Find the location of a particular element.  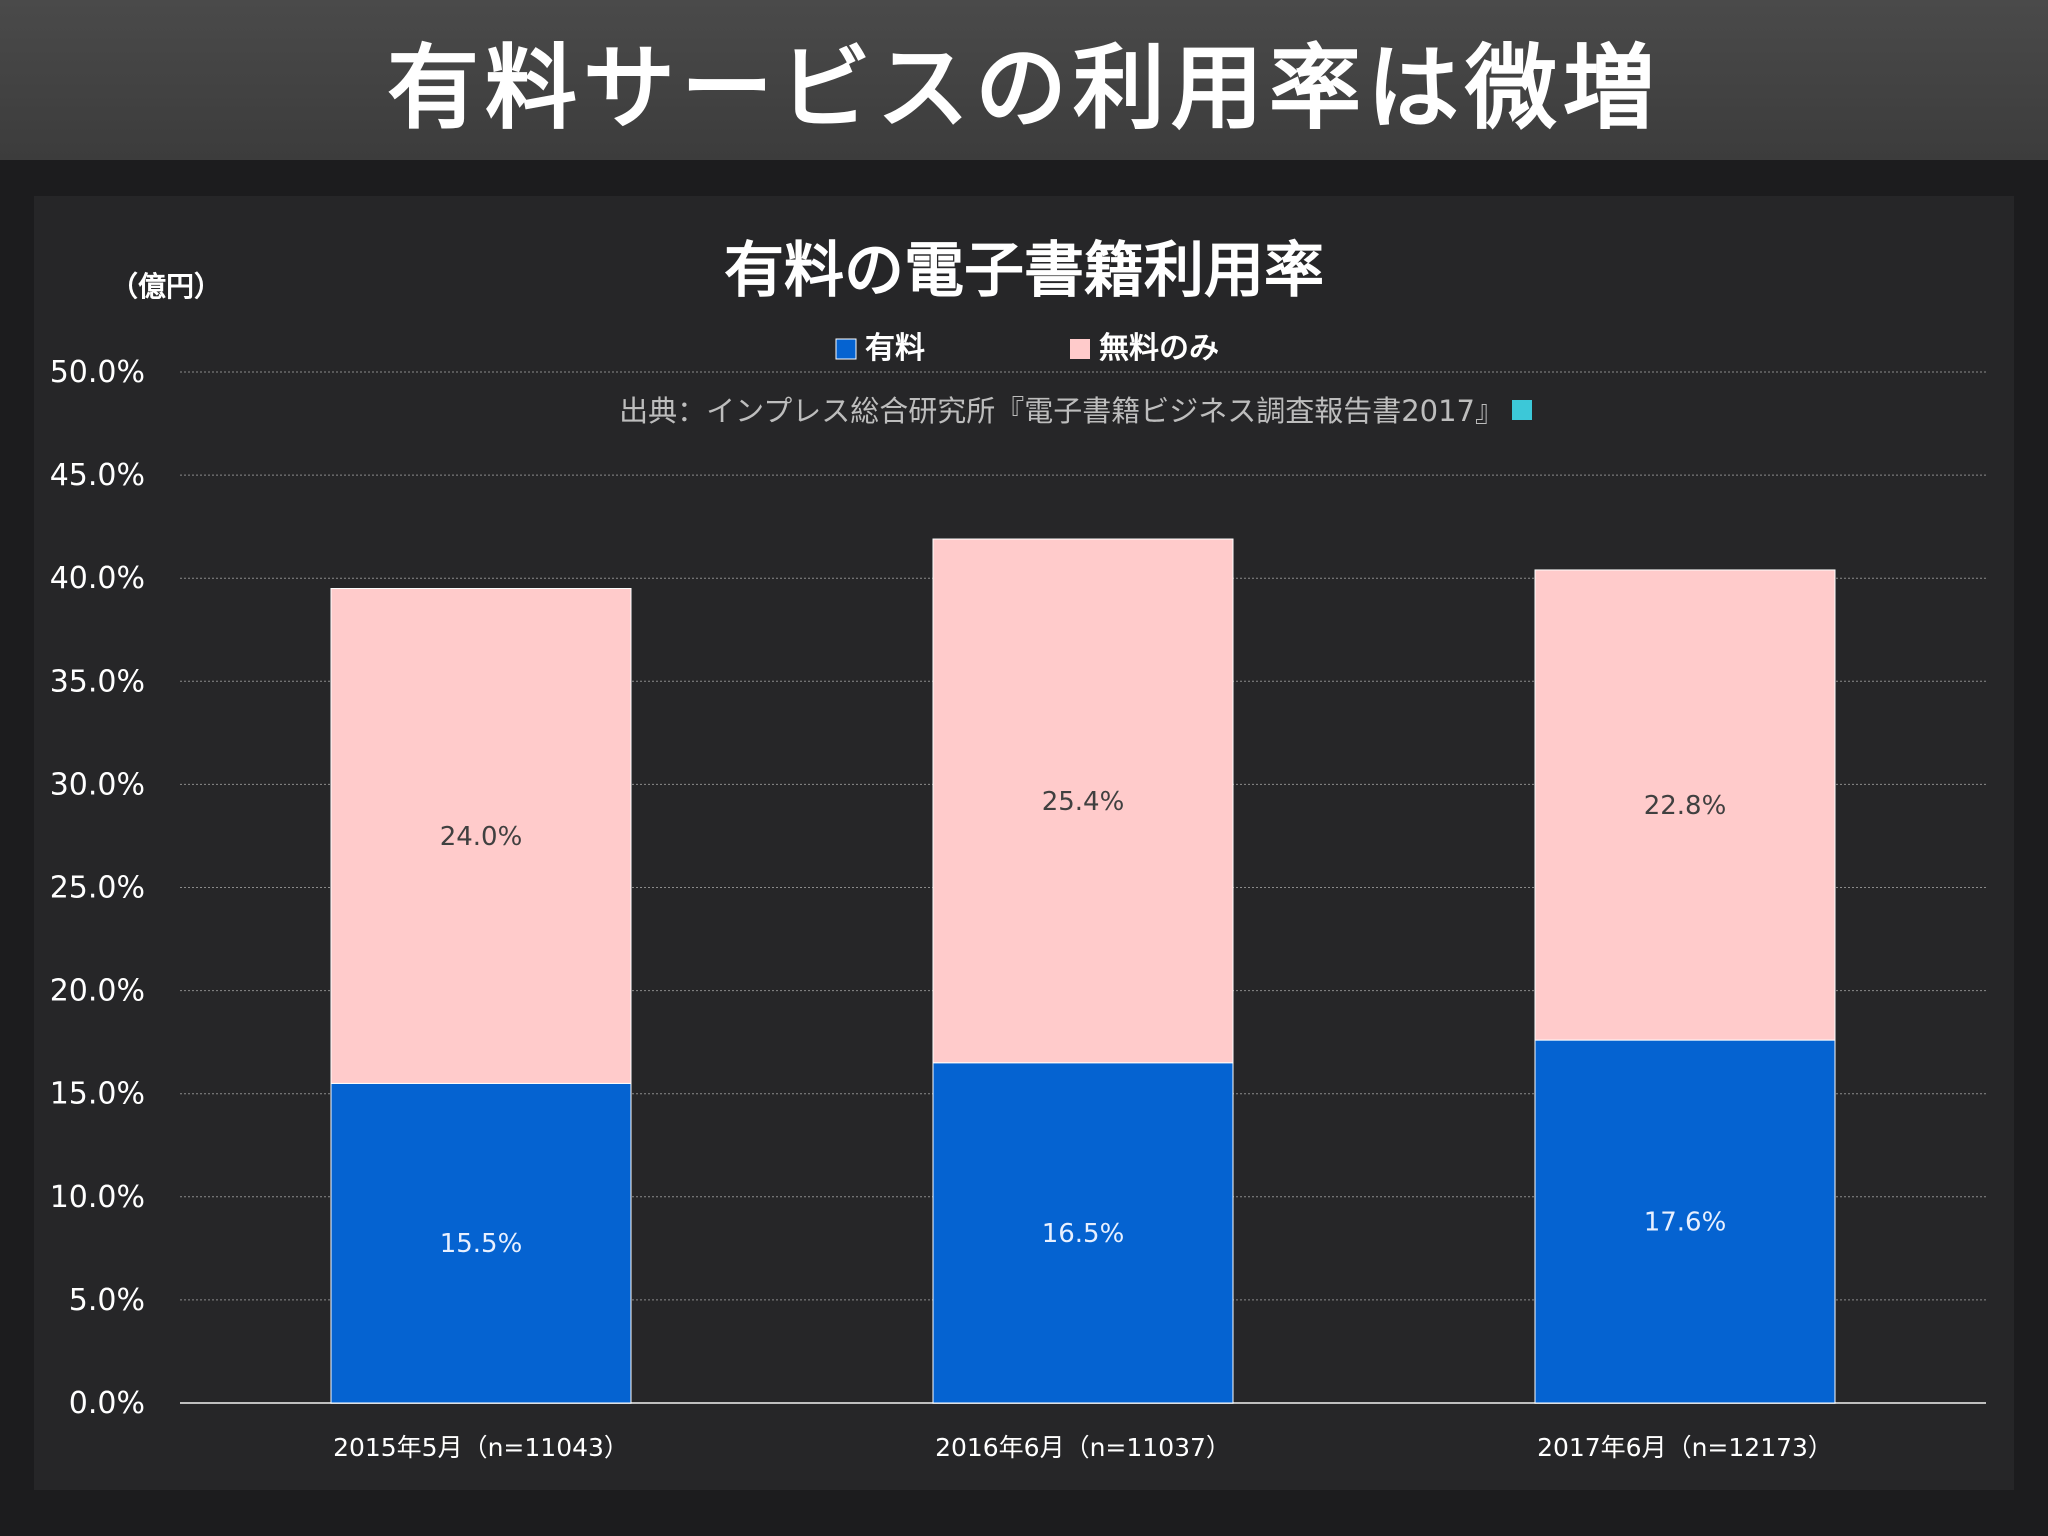

header-bar: 有料サービスの利用率は微増 is located at coordinates (1024, 80).